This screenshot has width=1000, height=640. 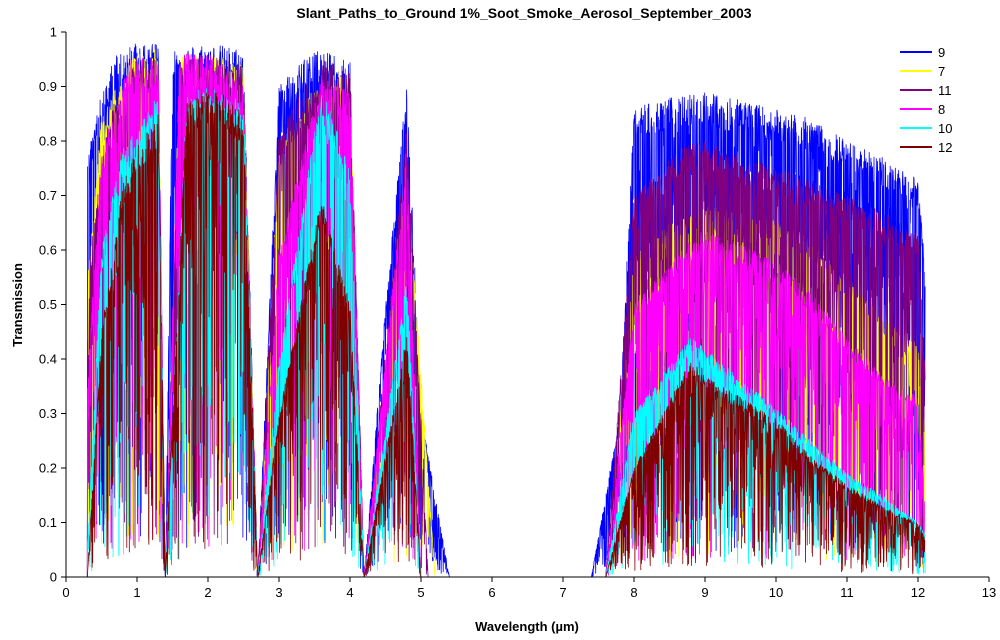 I want to click on legend-label: 10, so click(x=945, y=128).